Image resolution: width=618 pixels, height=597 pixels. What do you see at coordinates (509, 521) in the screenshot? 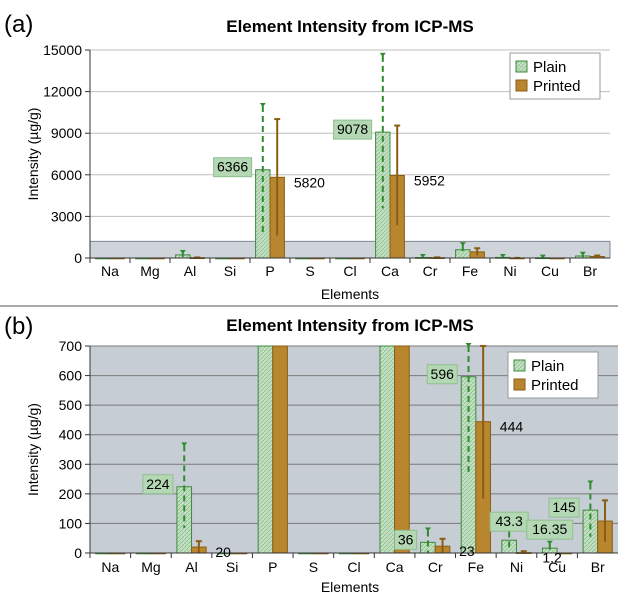
I see `data-label-plain-Ni: 43.3` at bounding box center [509, 521].